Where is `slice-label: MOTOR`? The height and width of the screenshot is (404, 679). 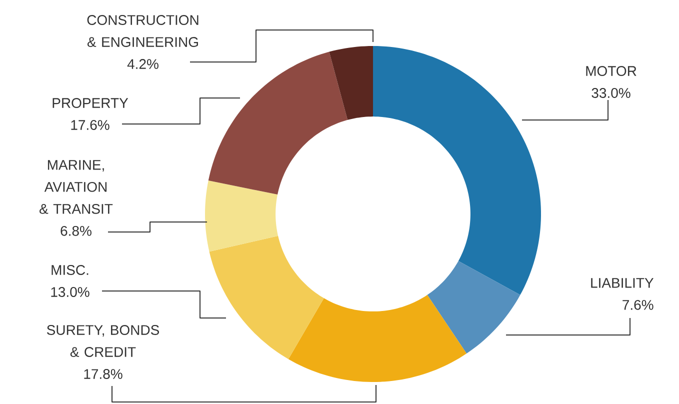 slice-label: MOTOR is located at coordinates (611, 71).